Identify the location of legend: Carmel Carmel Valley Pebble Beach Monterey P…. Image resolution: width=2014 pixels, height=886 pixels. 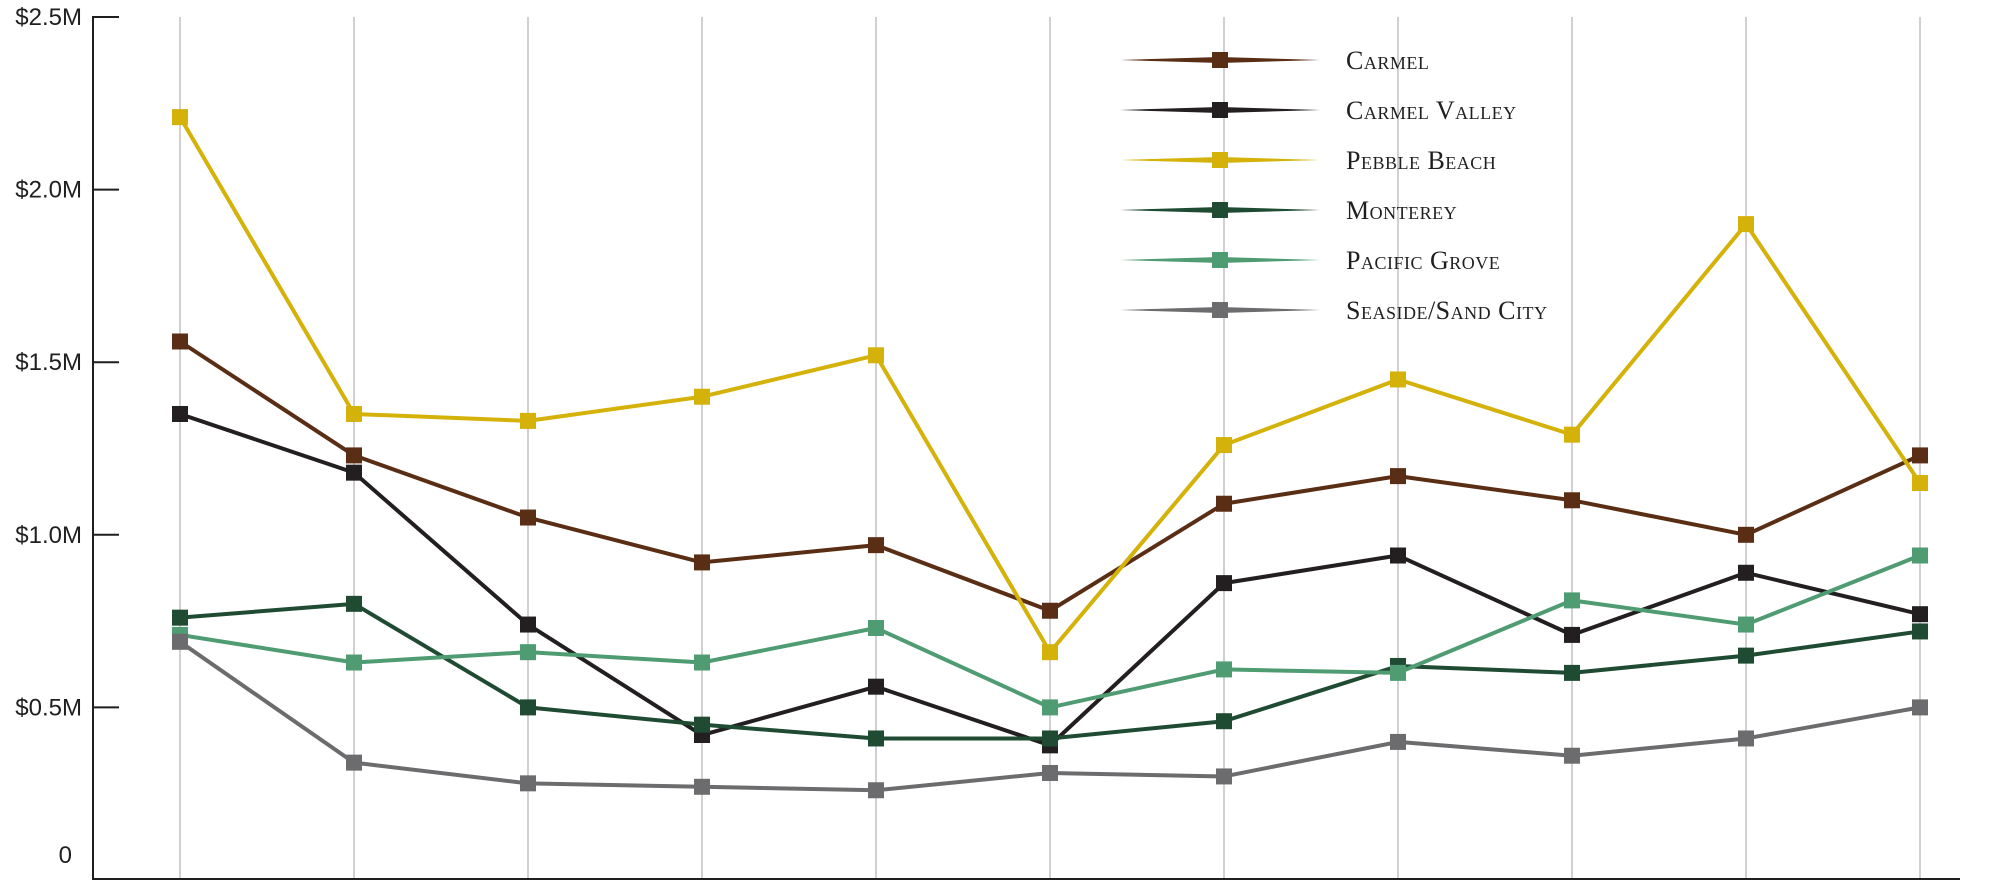
(1333, 185).